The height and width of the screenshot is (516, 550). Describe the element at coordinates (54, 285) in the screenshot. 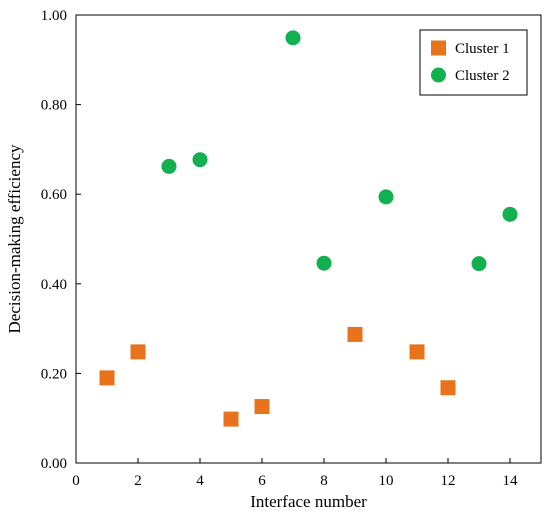

I see `y-tick-label: 0.40` at that location.